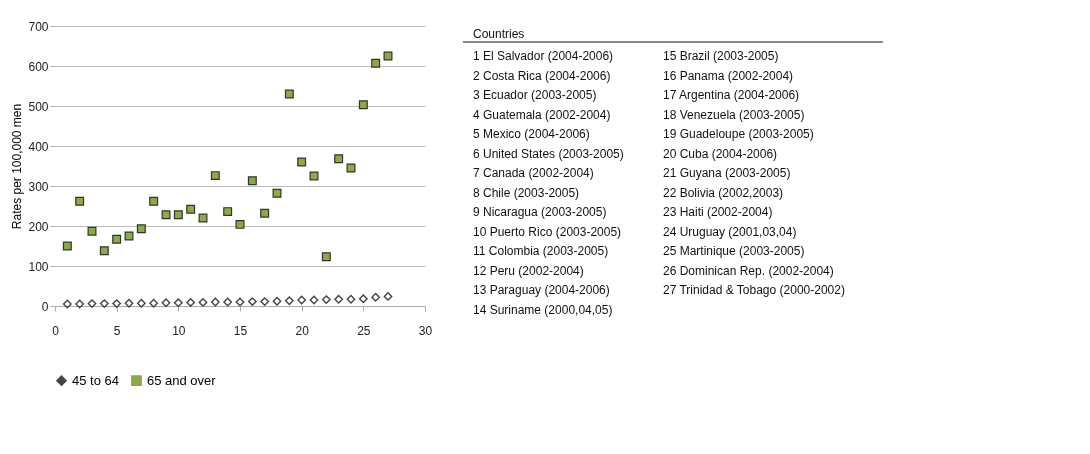 The image size is (1090, 454). What do you see at coordinates (541, 251) in the screenshot?
I see `text: 11 Colombia (2003-2005)` at bounding box center [541, 251].